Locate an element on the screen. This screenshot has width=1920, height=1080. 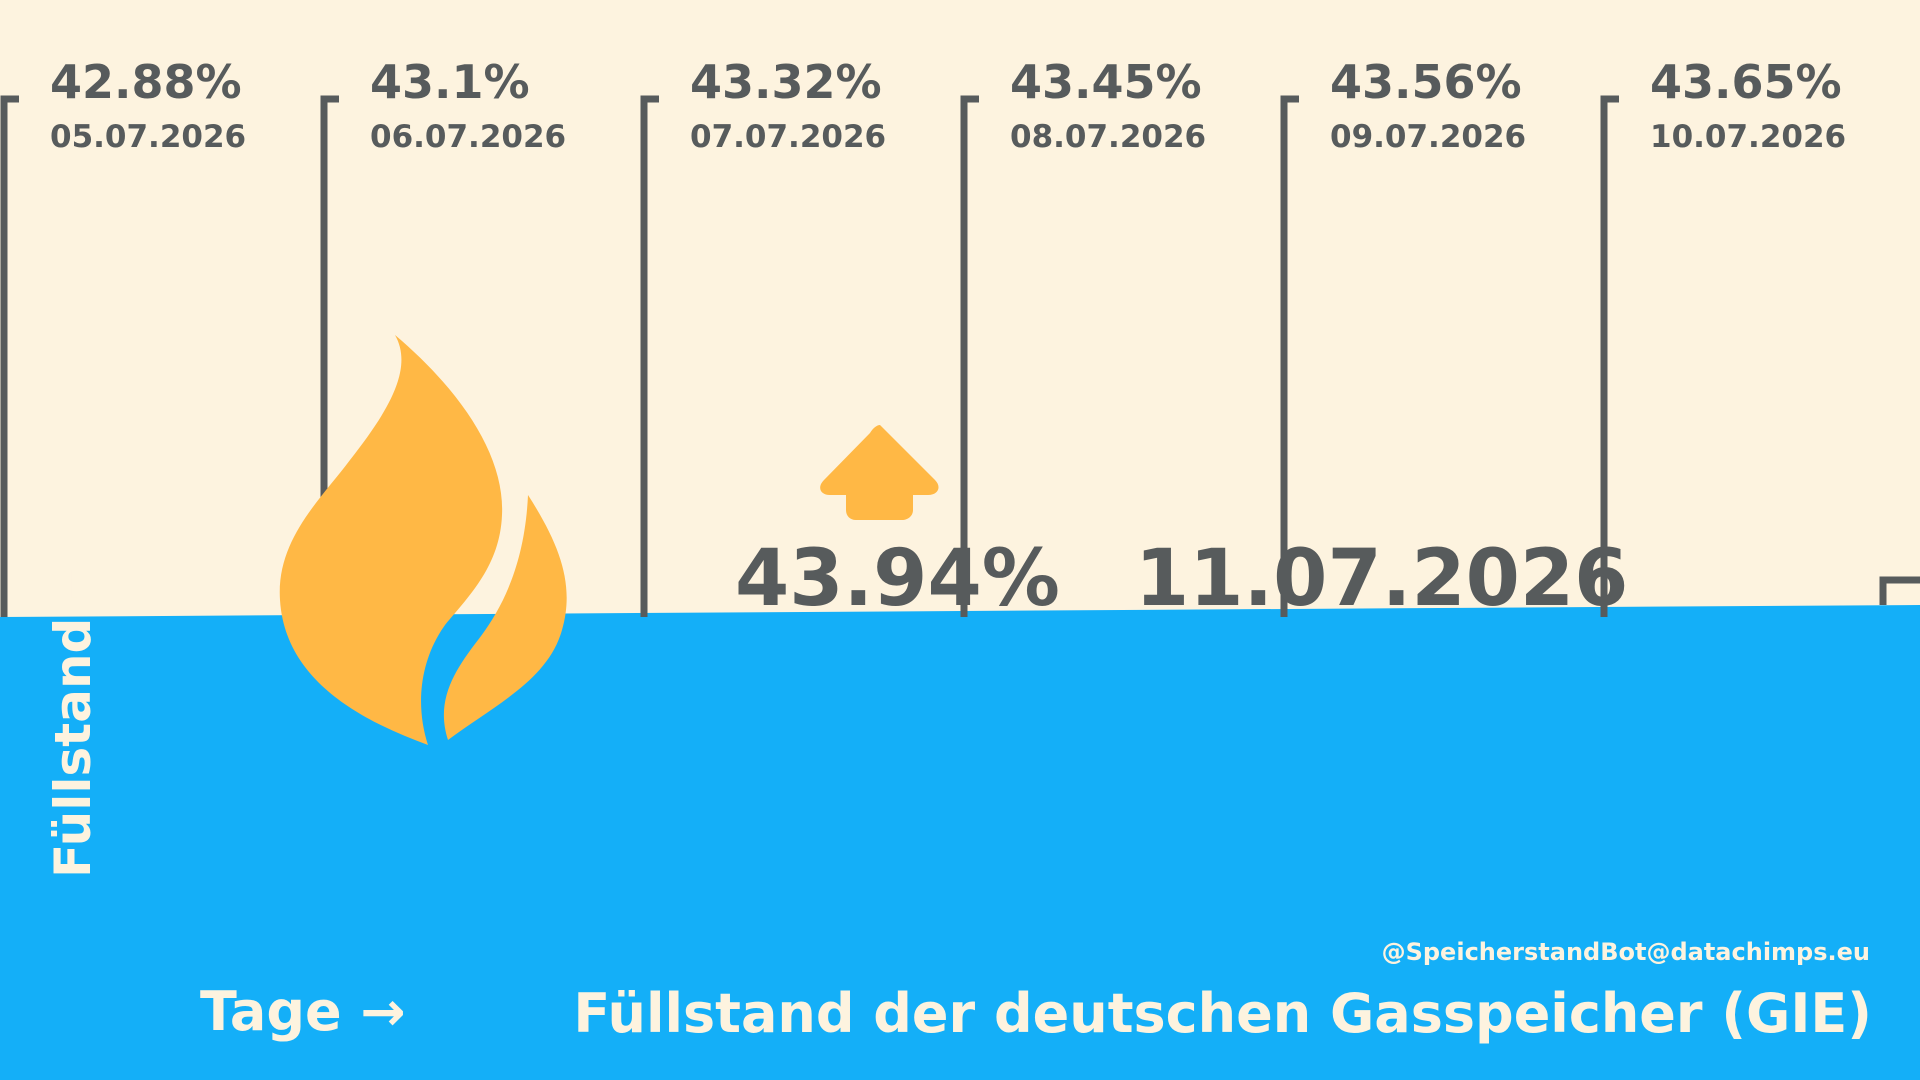
data-label-value: 43.32% is located at coordinates (786, 82).